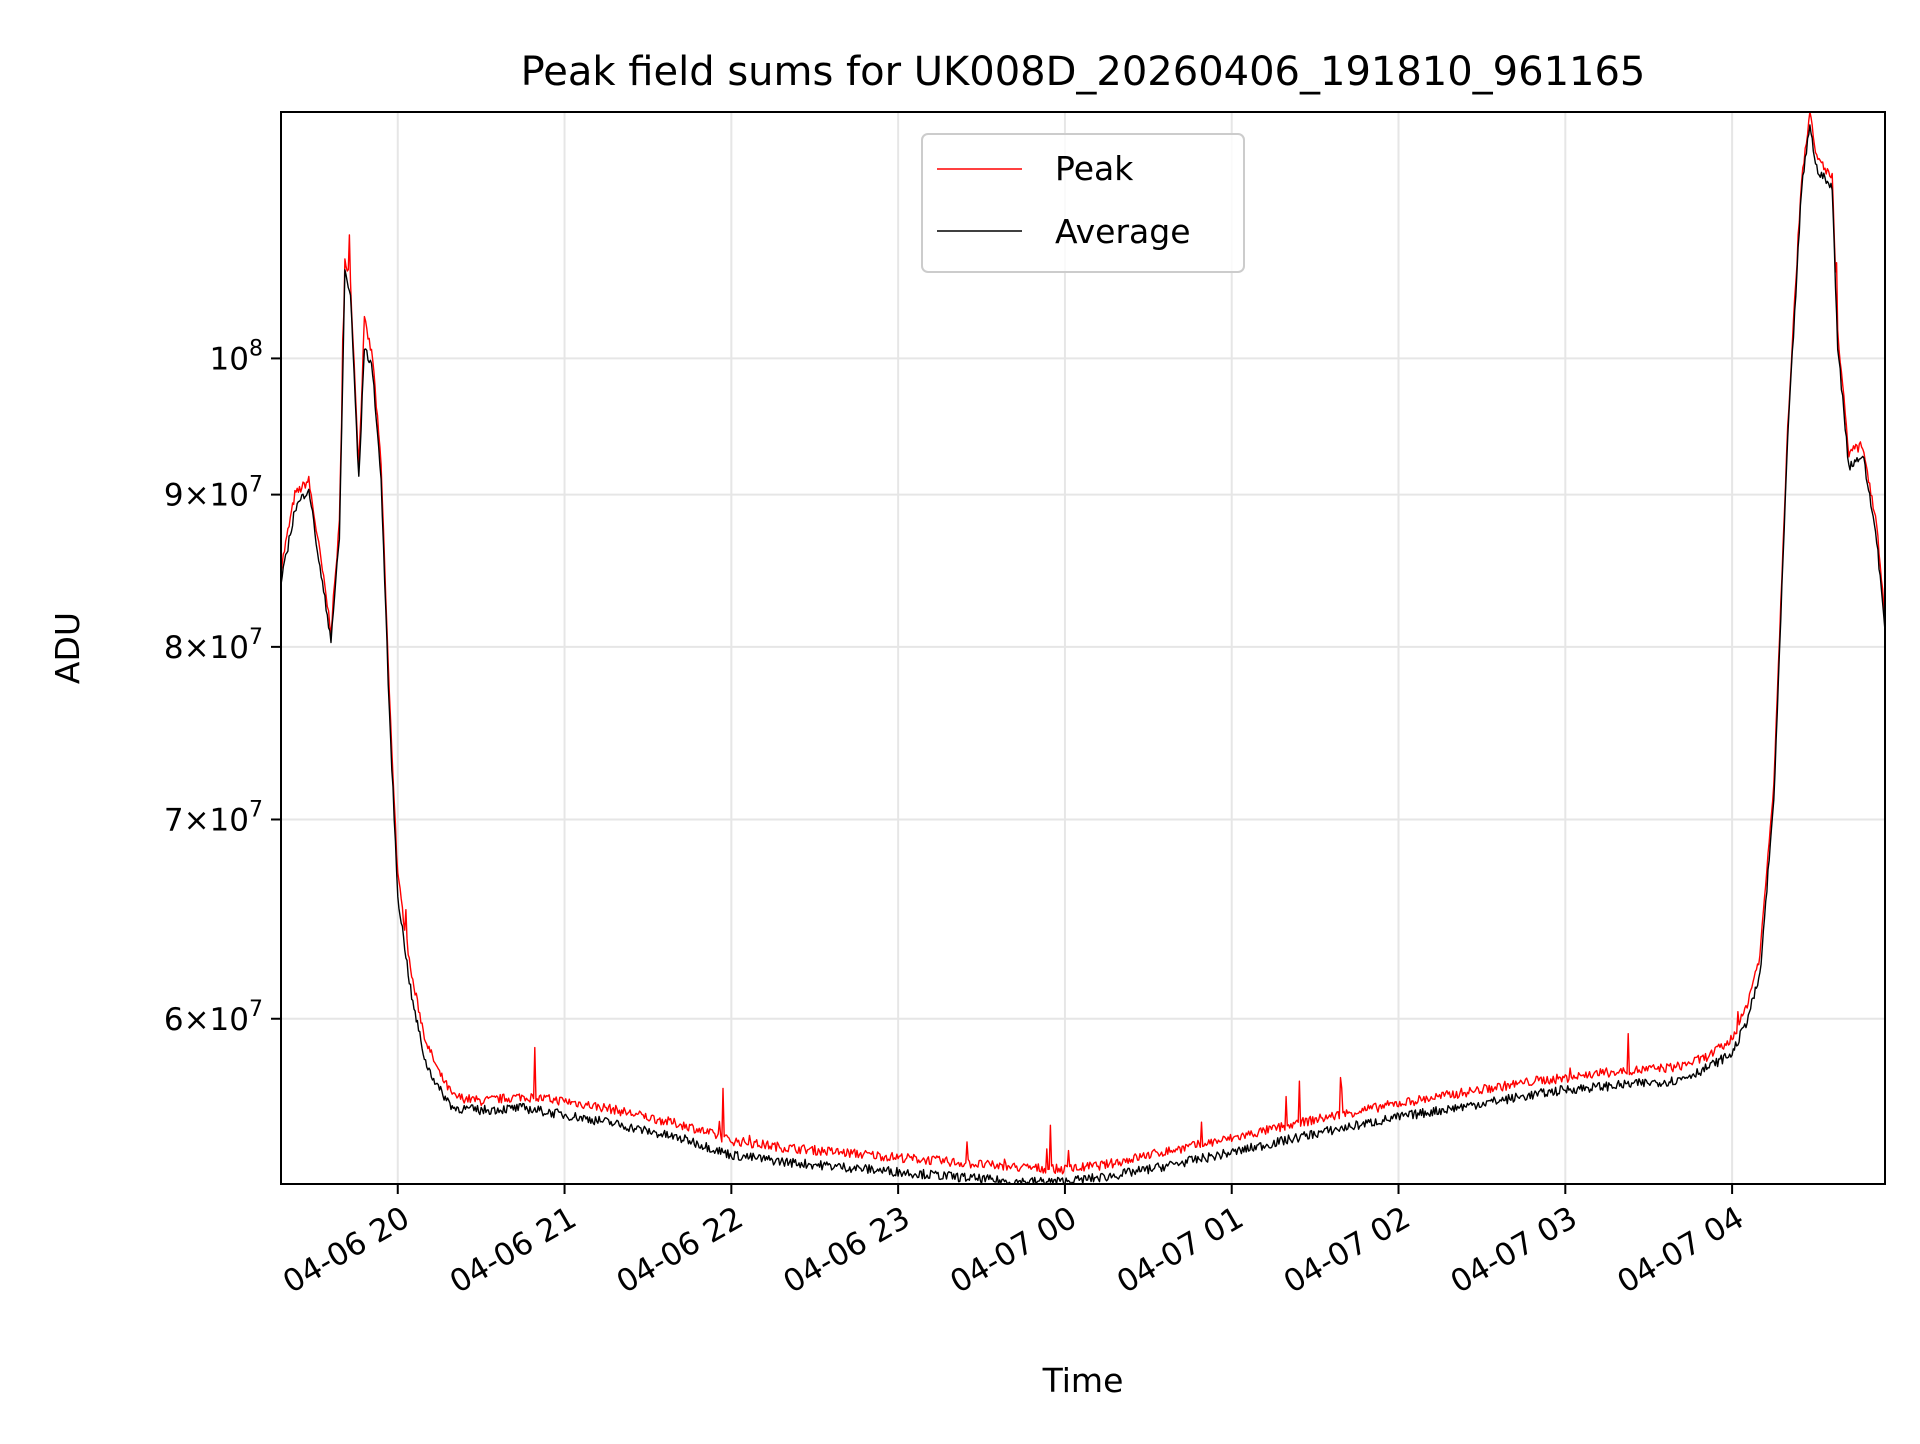 The height and width of the screenshot is (1444, 1920). What do you see at coordinates (1094, 168) in the screenshot?
I see `legend-label-peak: Peak` at bounding box center [1094, 168].